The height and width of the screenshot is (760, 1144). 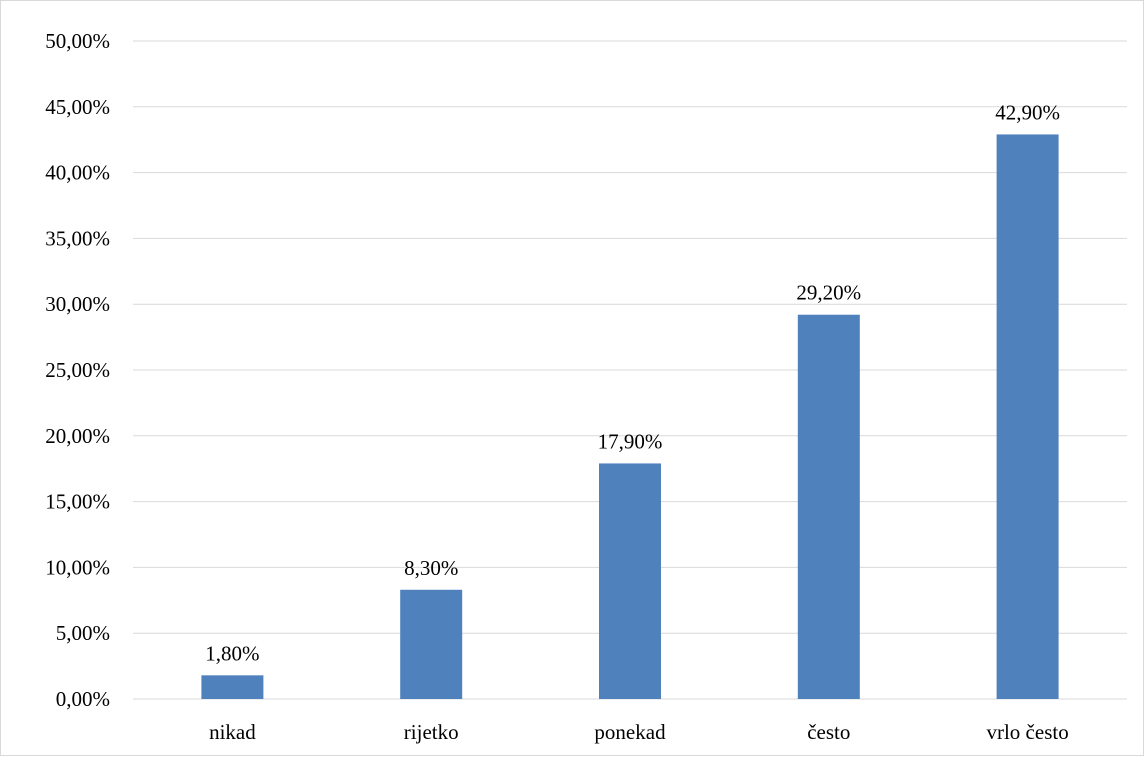 I want to click on y-tick-label: 25,00%, so click(x=77, y=370).